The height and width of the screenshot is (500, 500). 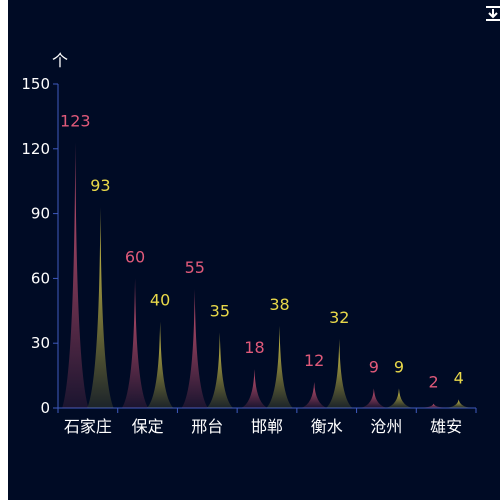 What do you see at coordinates (267, 426) in the screenshot?
I see `x-tick-label: 邯郸` at bounding box center [267, 426].